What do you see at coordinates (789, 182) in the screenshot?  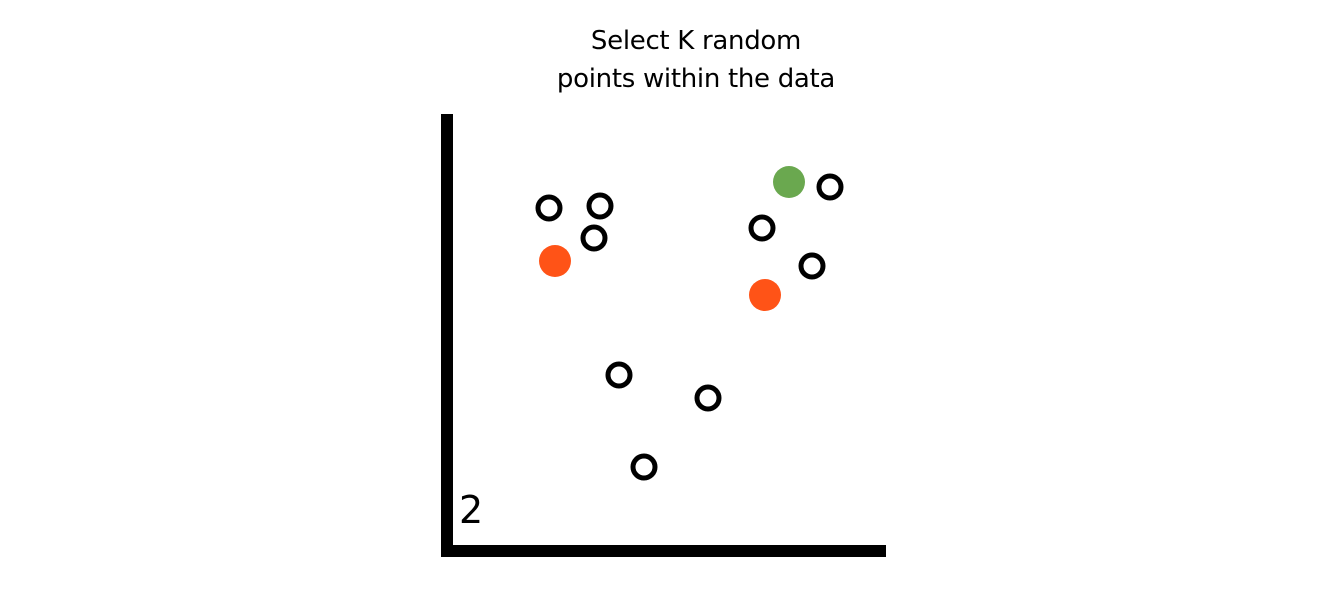 I see `centroid-green` at bounding box center [789, 182].